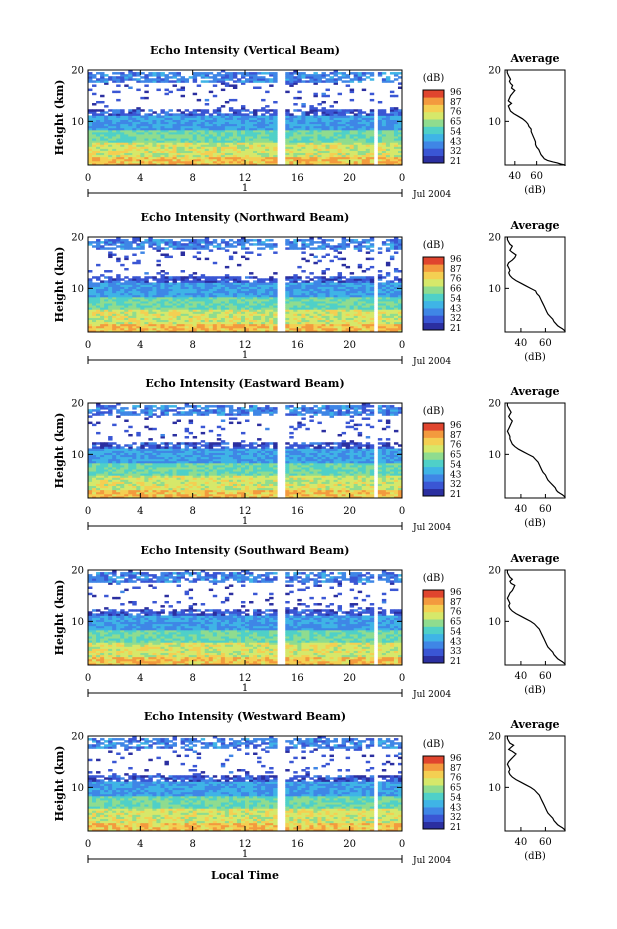 The width and height of the screenshot is (617, 929). I want to click on colorbar-swatch, so click(433, 312).